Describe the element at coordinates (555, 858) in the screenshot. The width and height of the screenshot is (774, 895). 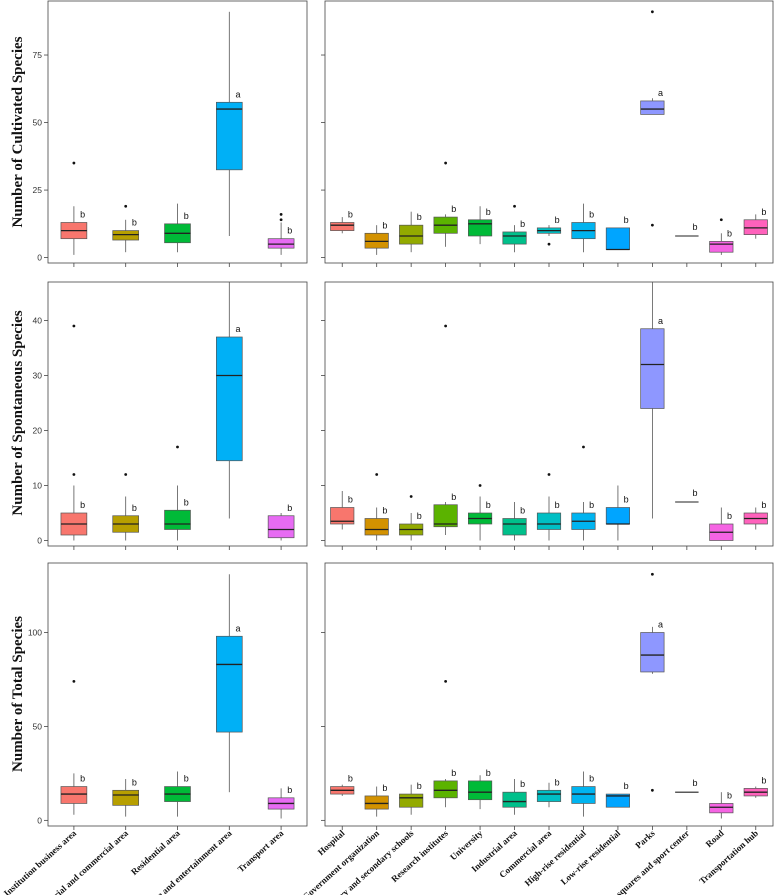
I see `category-label: High-rise residential` at that location.